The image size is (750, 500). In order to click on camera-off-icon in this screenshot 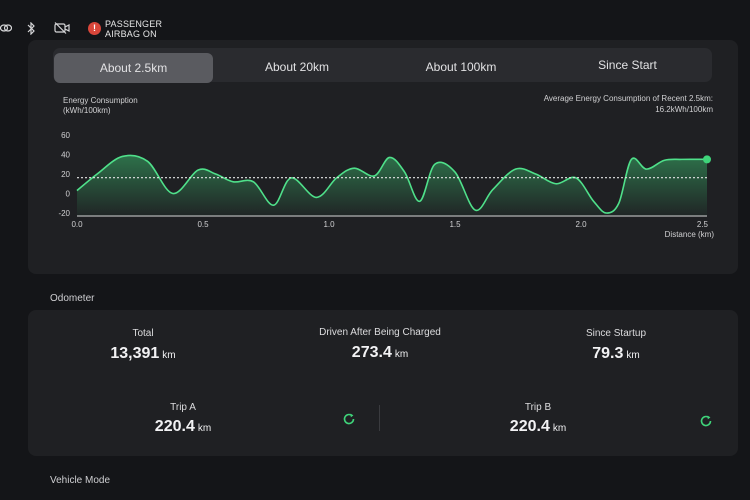, I will do `click(62, 29)`.